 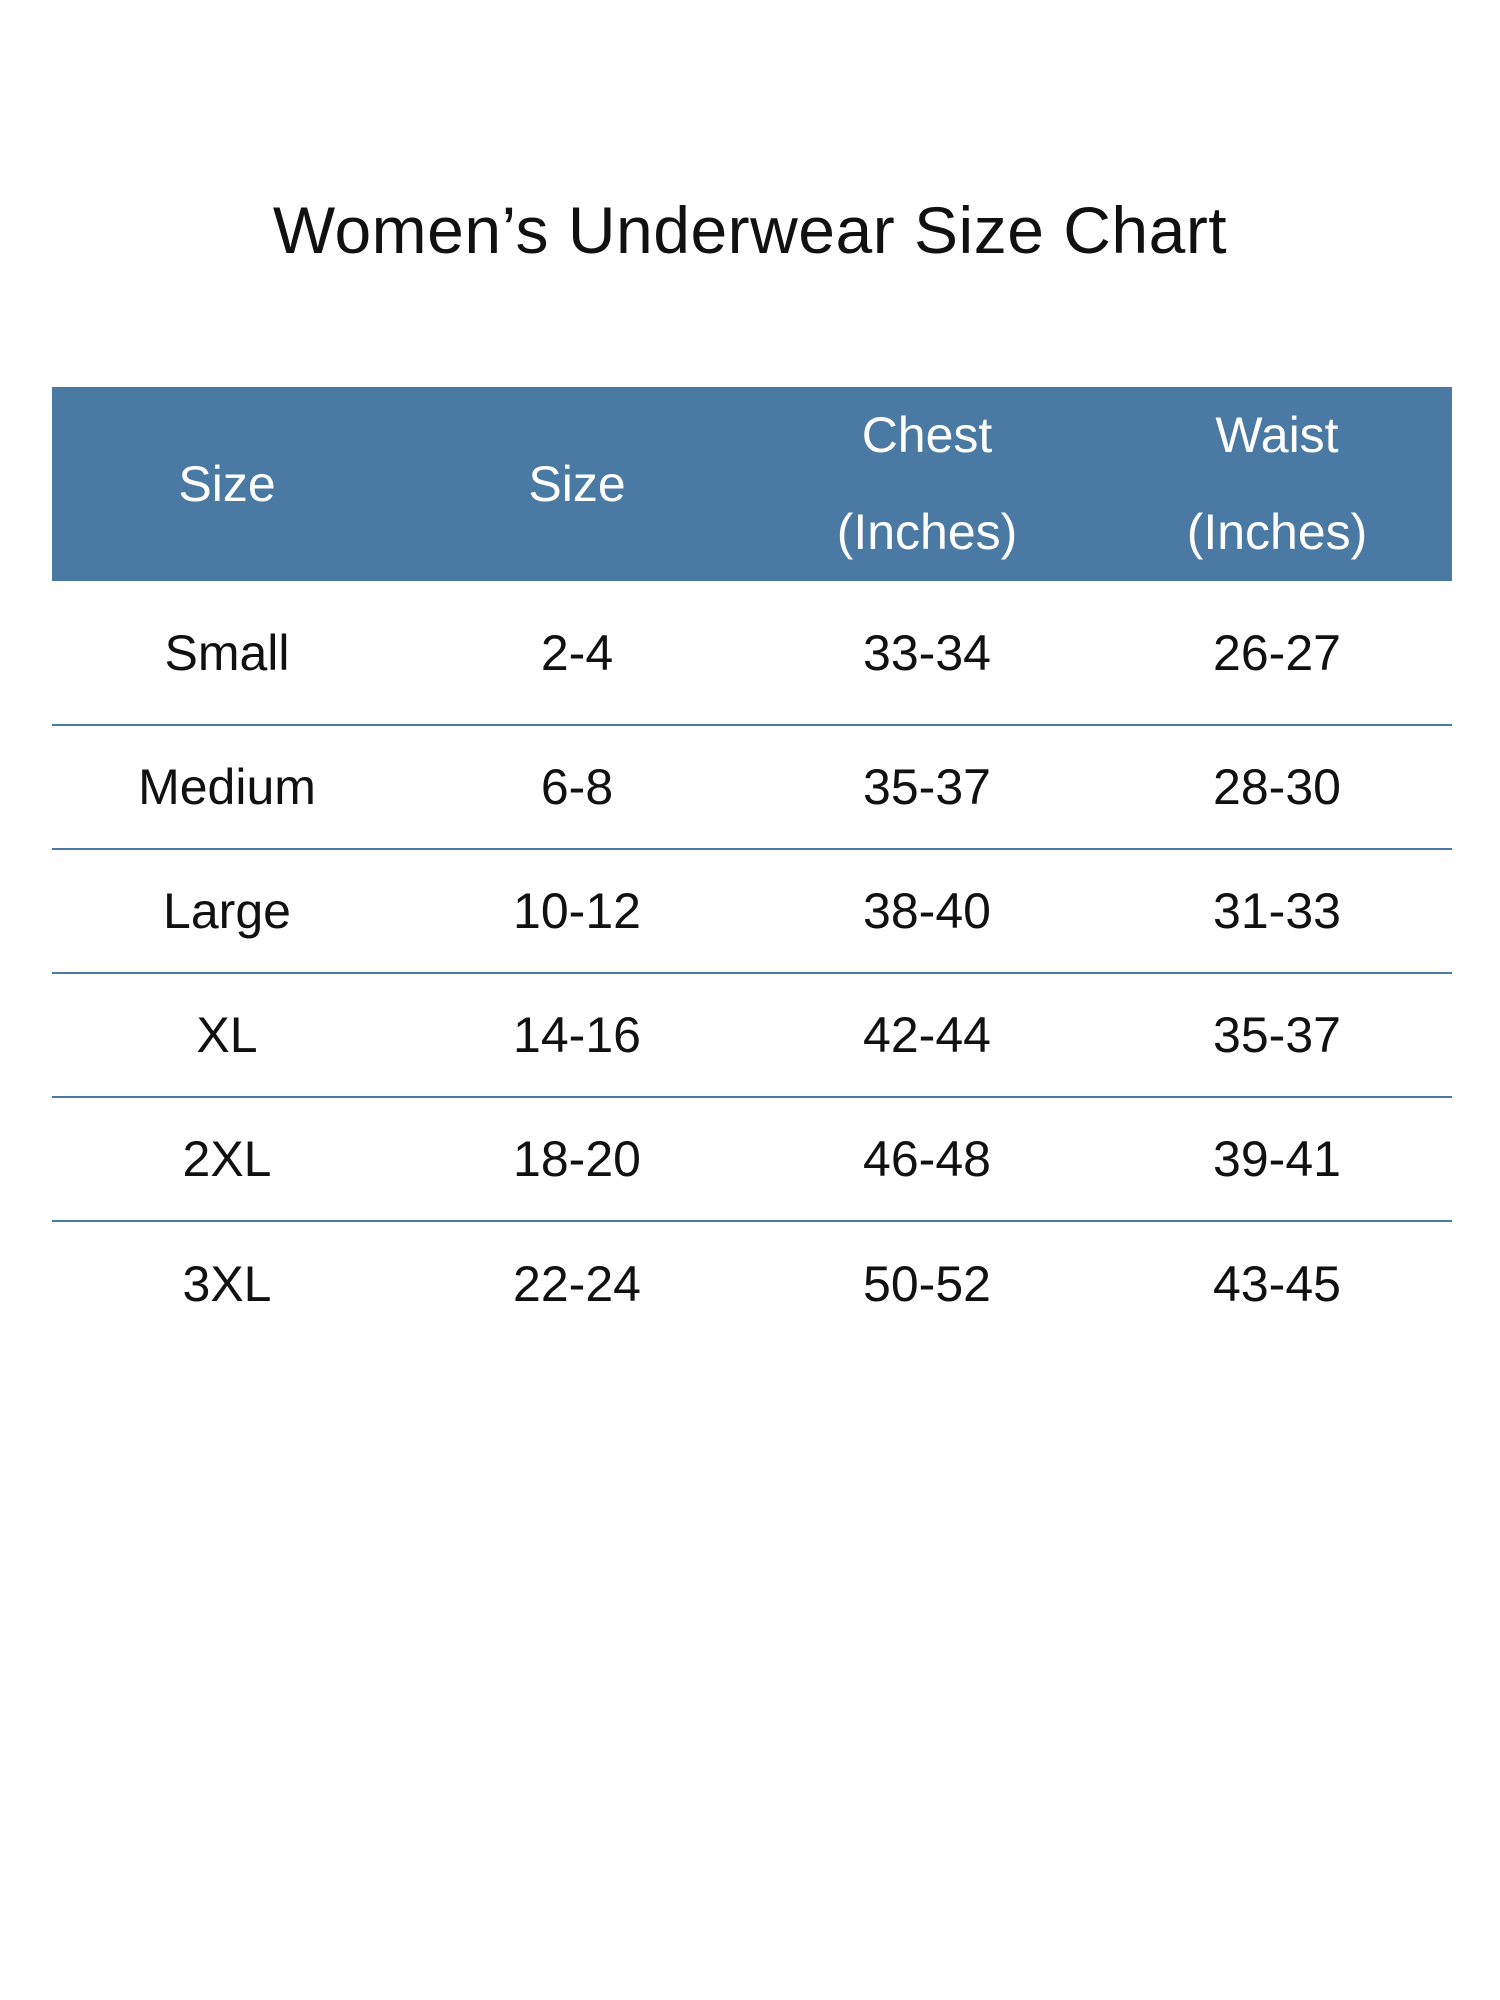 What do you see at coordinates (752, 1159) in the screenshot?
I see `table-row: 2XL 18-20 46-48 39-41` at bounding box center [752, 1159].